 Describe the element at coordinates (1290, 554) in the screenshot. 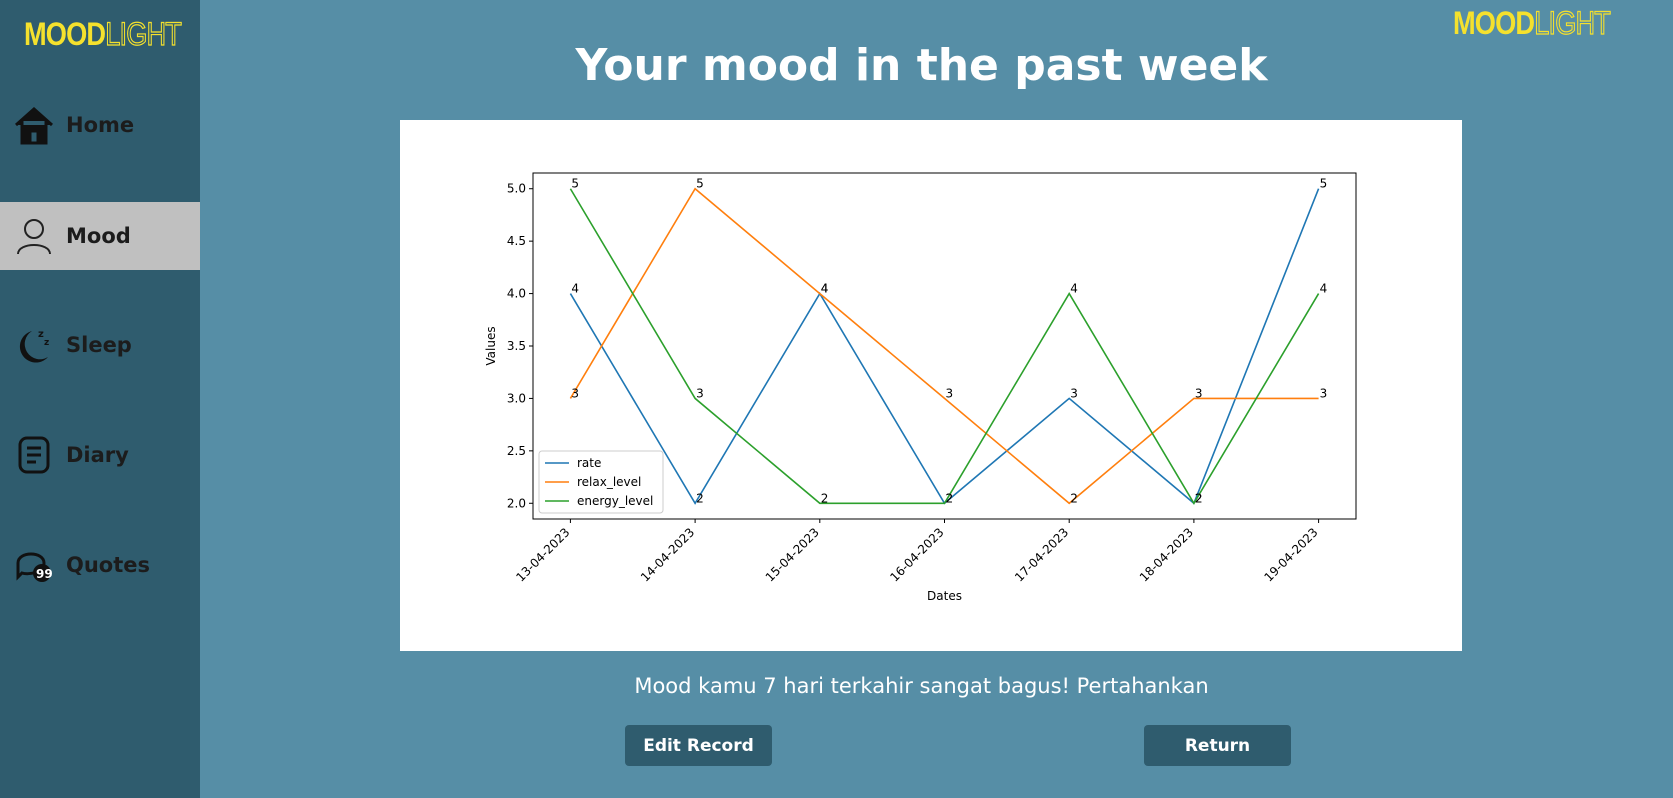

I see `x-tick-label: 19-04-2023` at that location.